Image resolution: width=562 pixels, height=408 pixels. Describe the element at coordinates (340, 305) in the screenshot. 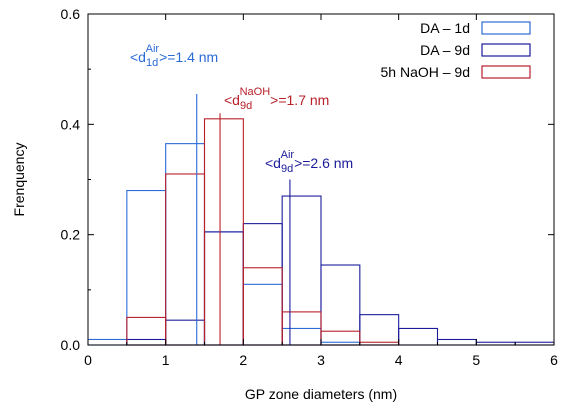

I see `bar-series2-bin6` at that location.